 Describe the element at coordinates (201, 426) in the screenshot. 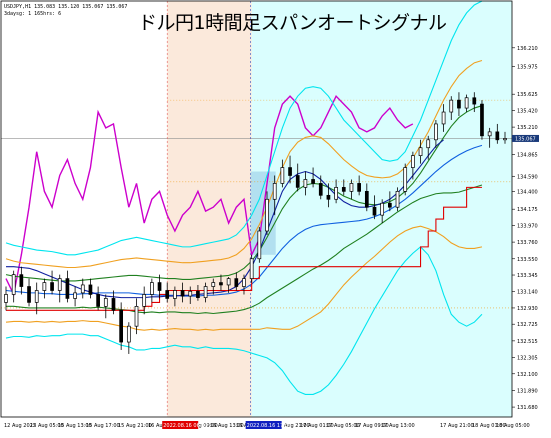

I see `x-tick-label: 16 Aug 09:00` at that location.